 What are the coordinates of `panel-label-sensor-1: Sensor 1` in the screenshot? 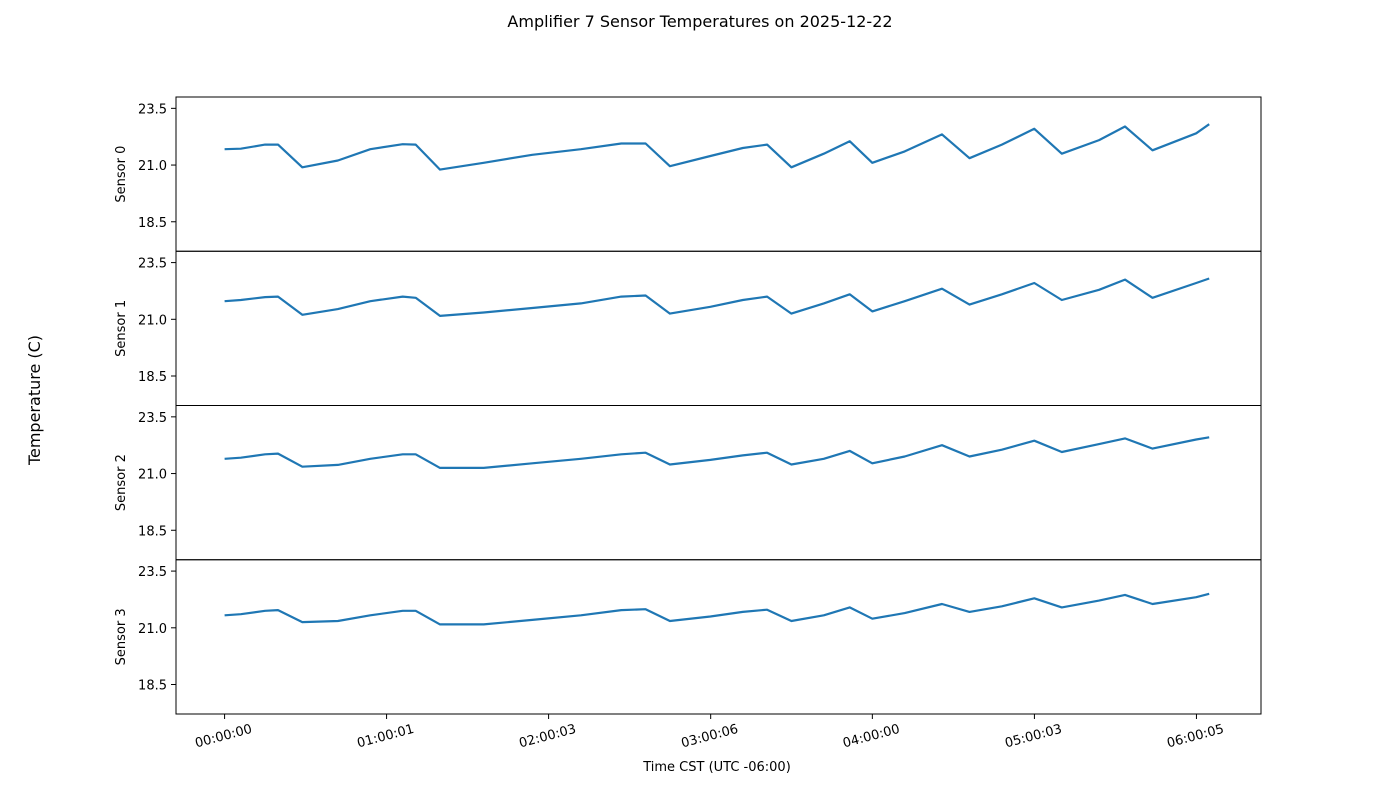 It's located at (121, 328).